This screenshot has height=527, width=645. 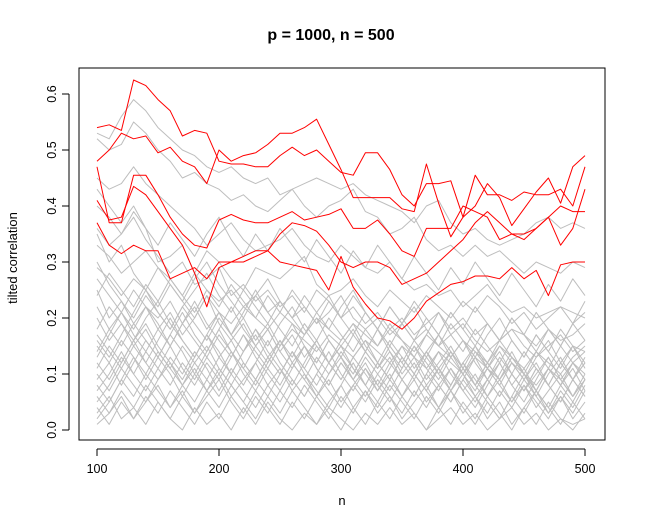 What do you see at coordinates (52, 317) in the screenshot?
I see `y-tick-label: 0.2` at bounding box center [52, 317].